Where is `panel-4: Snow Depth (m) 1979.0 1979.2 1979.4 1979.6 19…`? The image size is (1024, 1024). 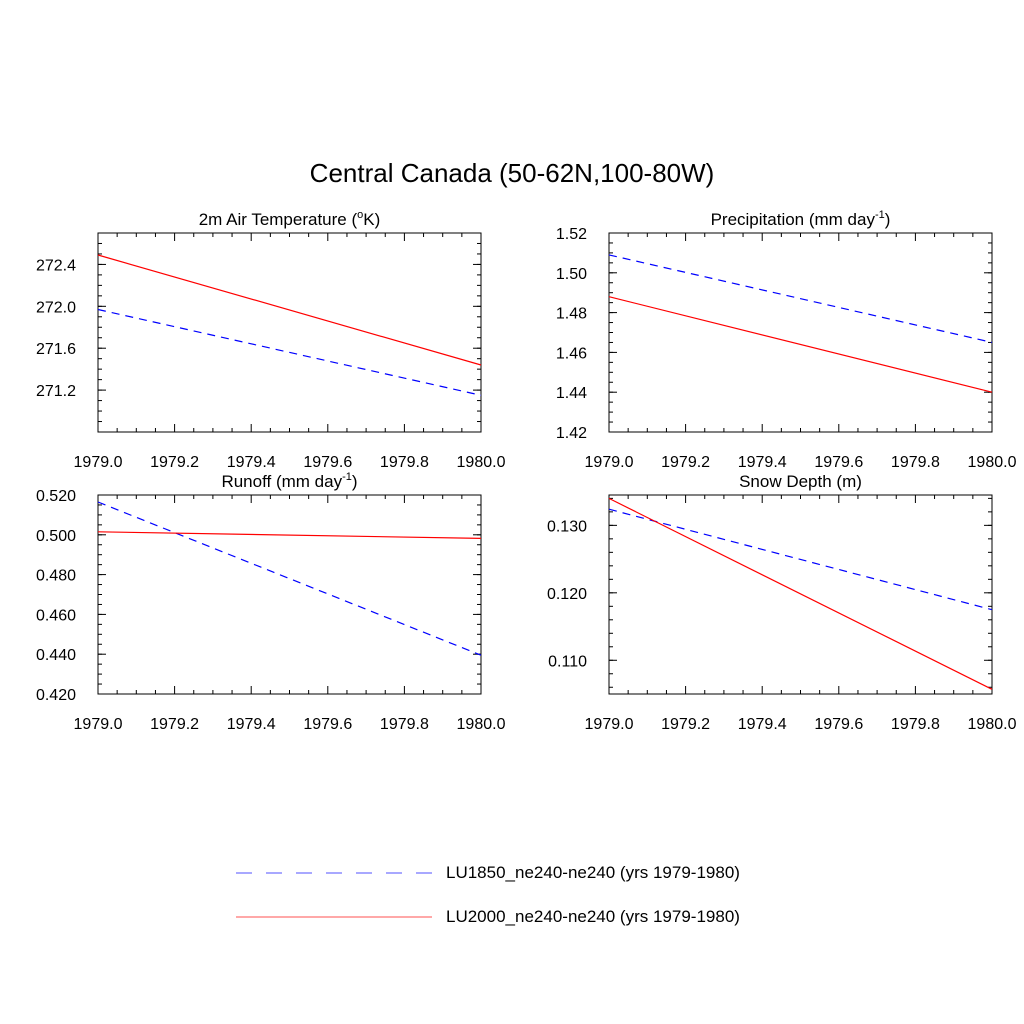
panel-4: Snow Depth (m) 1979.0 1979.2 1979.4 1979.6 19… is located at coordinates (782, 602).